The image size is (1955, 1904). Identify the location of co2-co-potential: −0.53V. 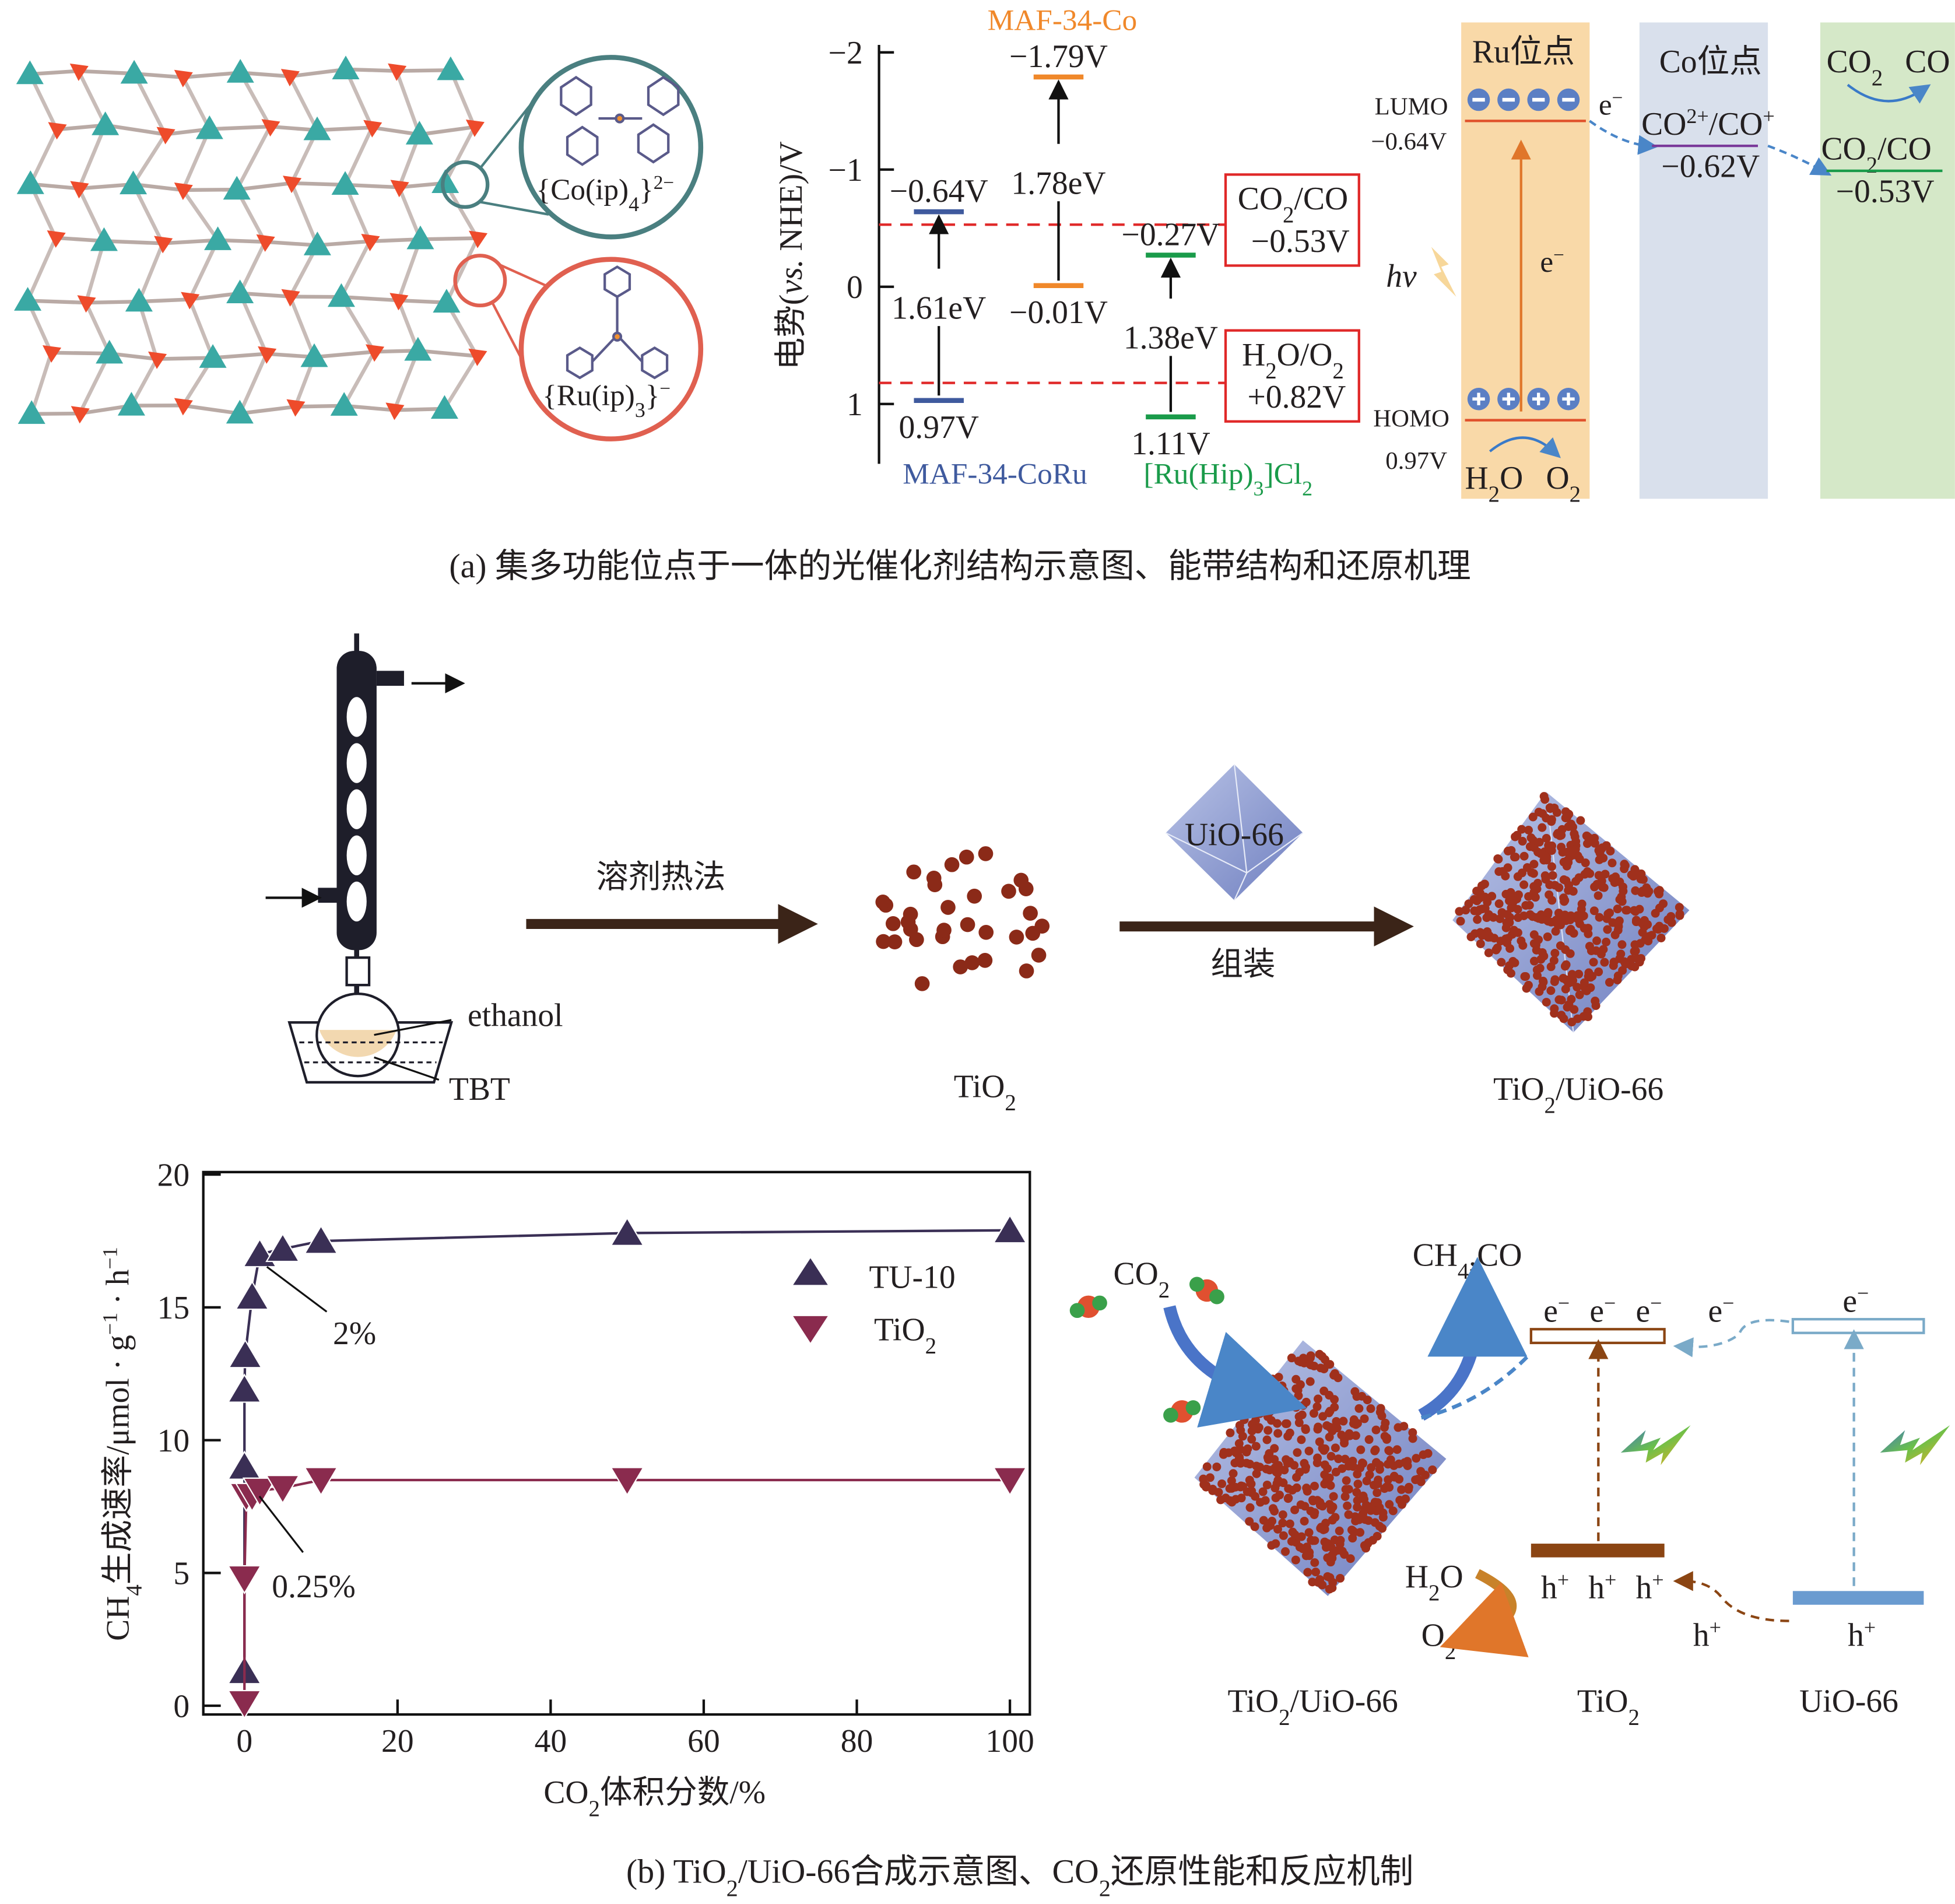
(1300, 241).